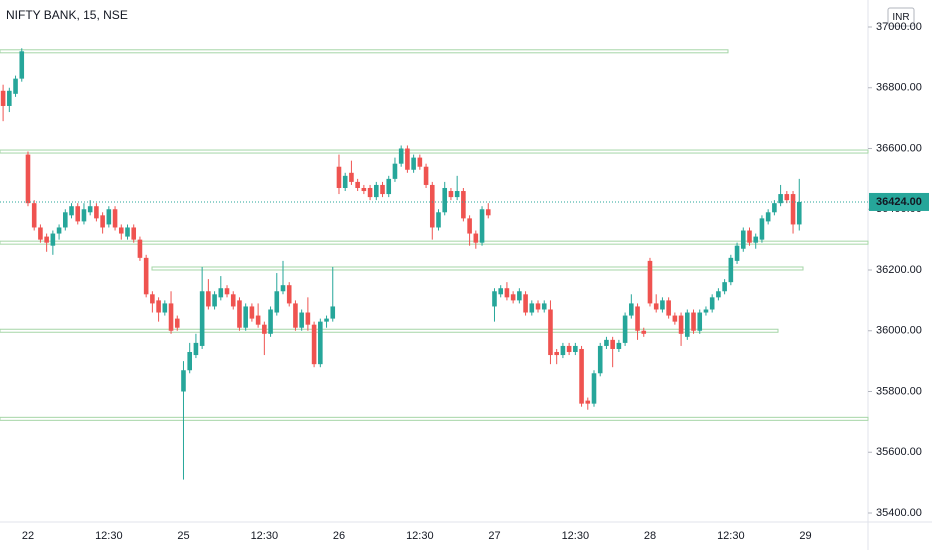  I want to click on y-tick-label: 35800.00, so click(899, 391).